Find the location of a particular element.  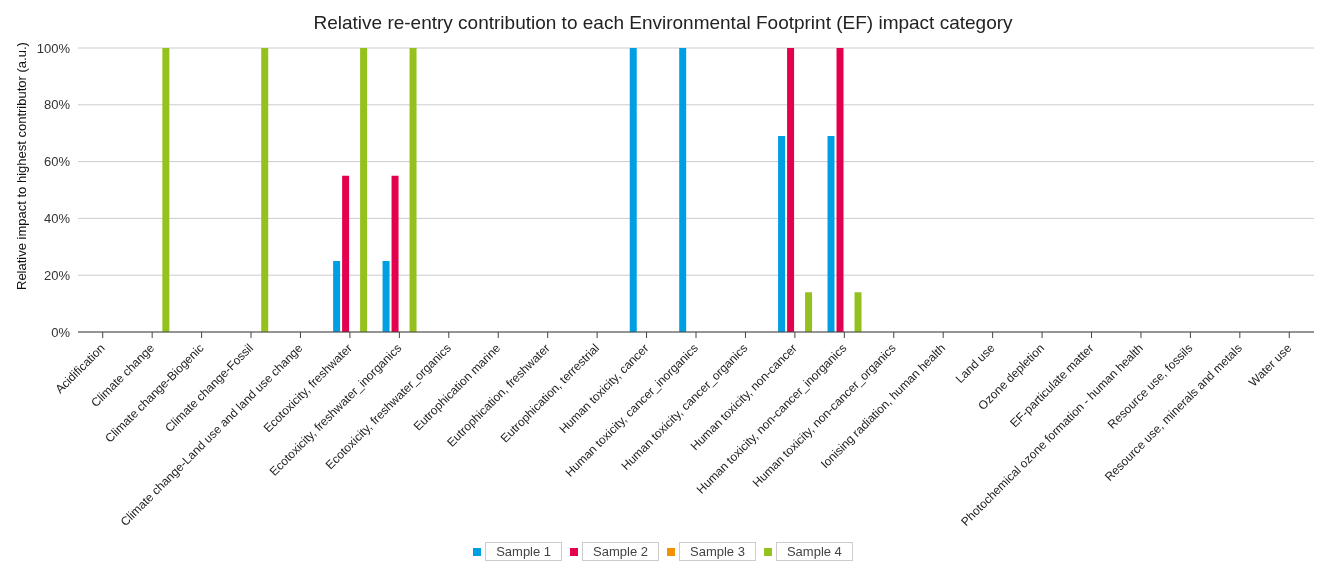

chart-title: Relative re-entry contribution to each Environmental Footprint (EF) impact category is located at coordinates (663, 23).